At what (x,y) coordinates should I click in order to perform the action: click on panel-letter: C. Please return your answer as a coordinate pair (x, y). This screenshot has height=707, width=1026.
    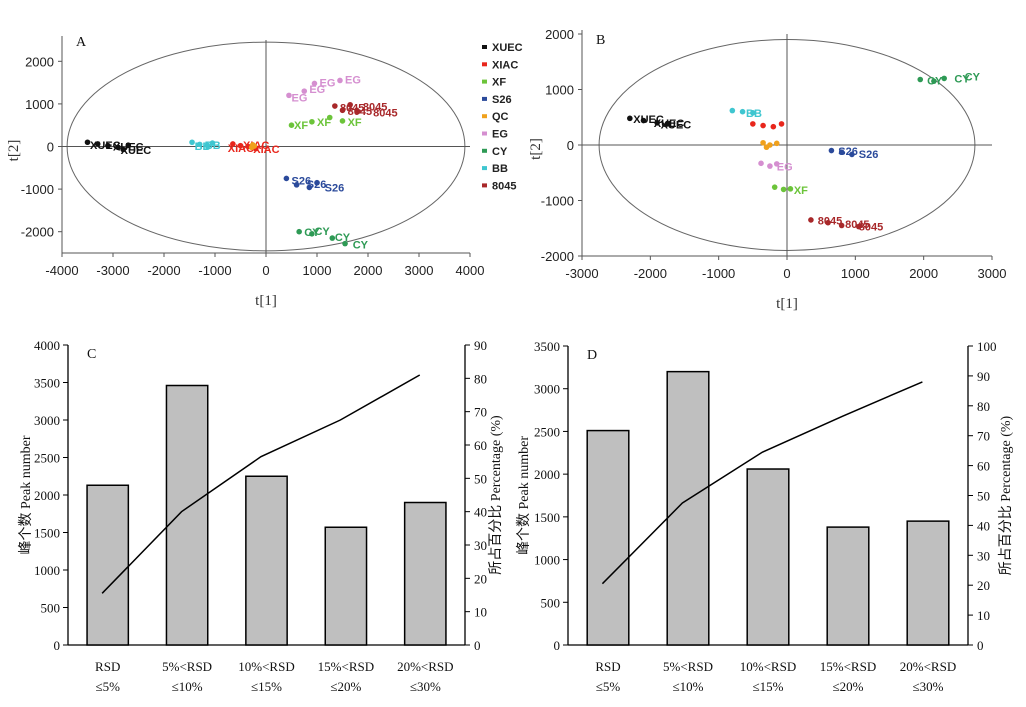
    Looking at the image, I should click on (91, 354).